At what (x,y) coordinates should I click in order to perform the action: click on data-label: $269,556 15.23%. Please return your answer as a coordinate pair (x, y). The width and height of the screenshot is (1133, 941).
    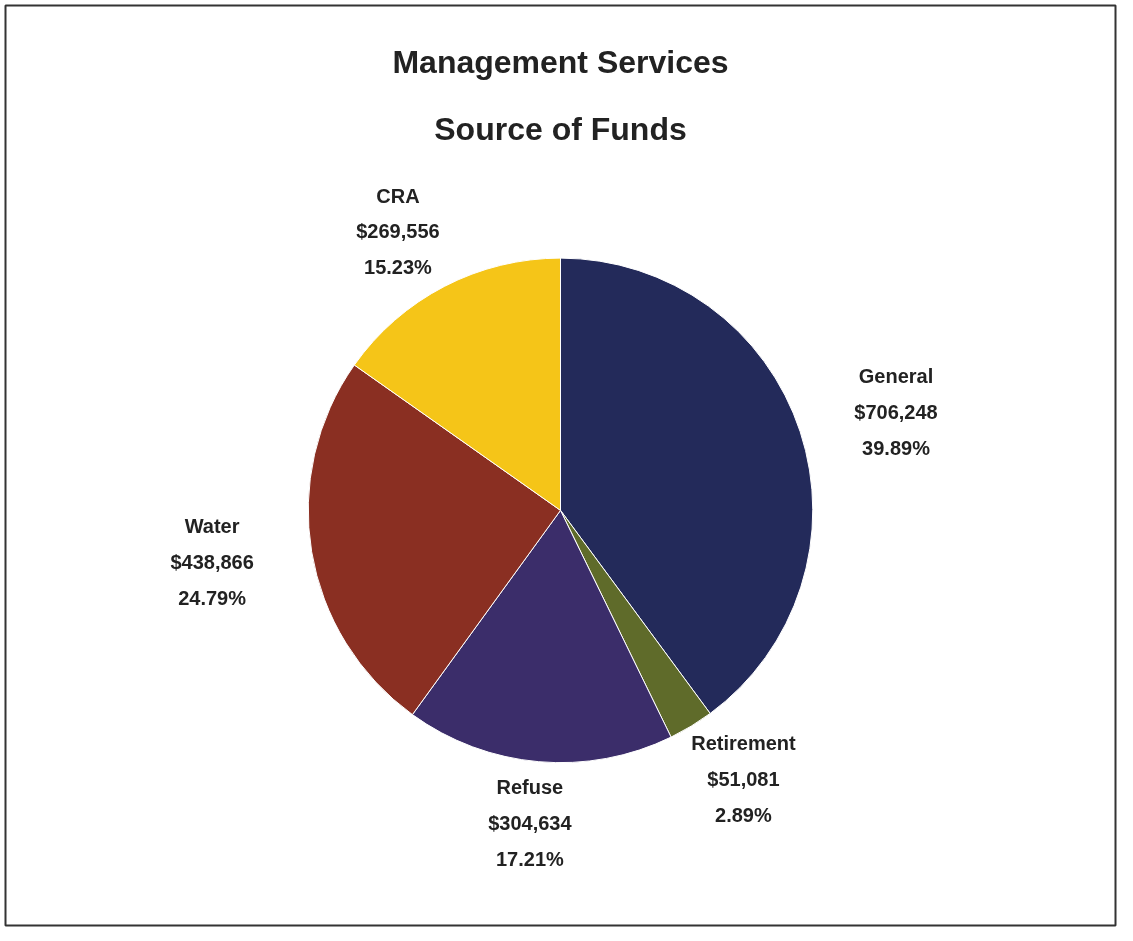
    Looking at the image, I should click on (398, 249).